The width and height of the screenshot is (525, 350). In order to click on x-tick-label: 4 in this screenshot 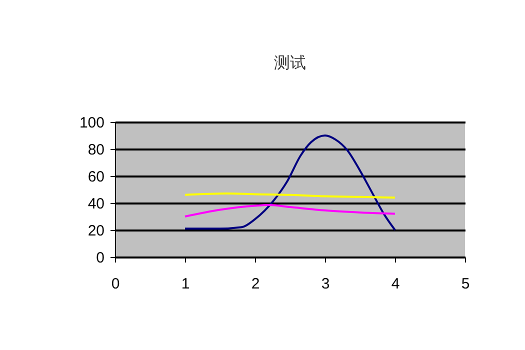, I will do `click(395, 284)`.